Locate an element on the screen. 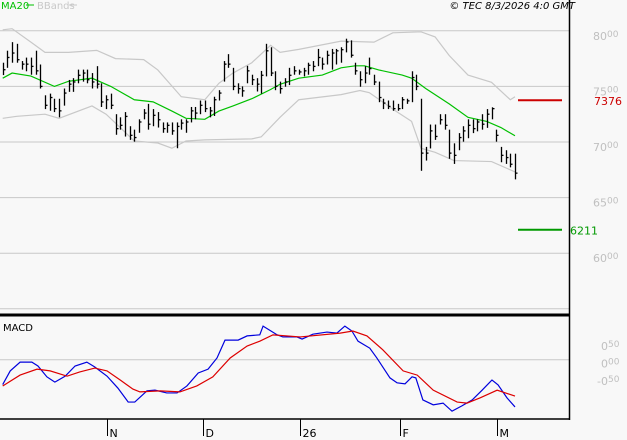  legend-bbands-label: BBands is located at coordinates (56, 6).